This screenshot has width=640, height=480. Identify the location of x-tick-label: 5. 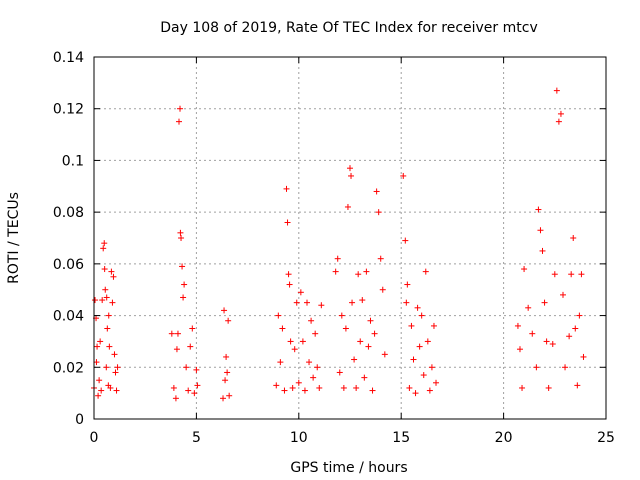
(196, 438).